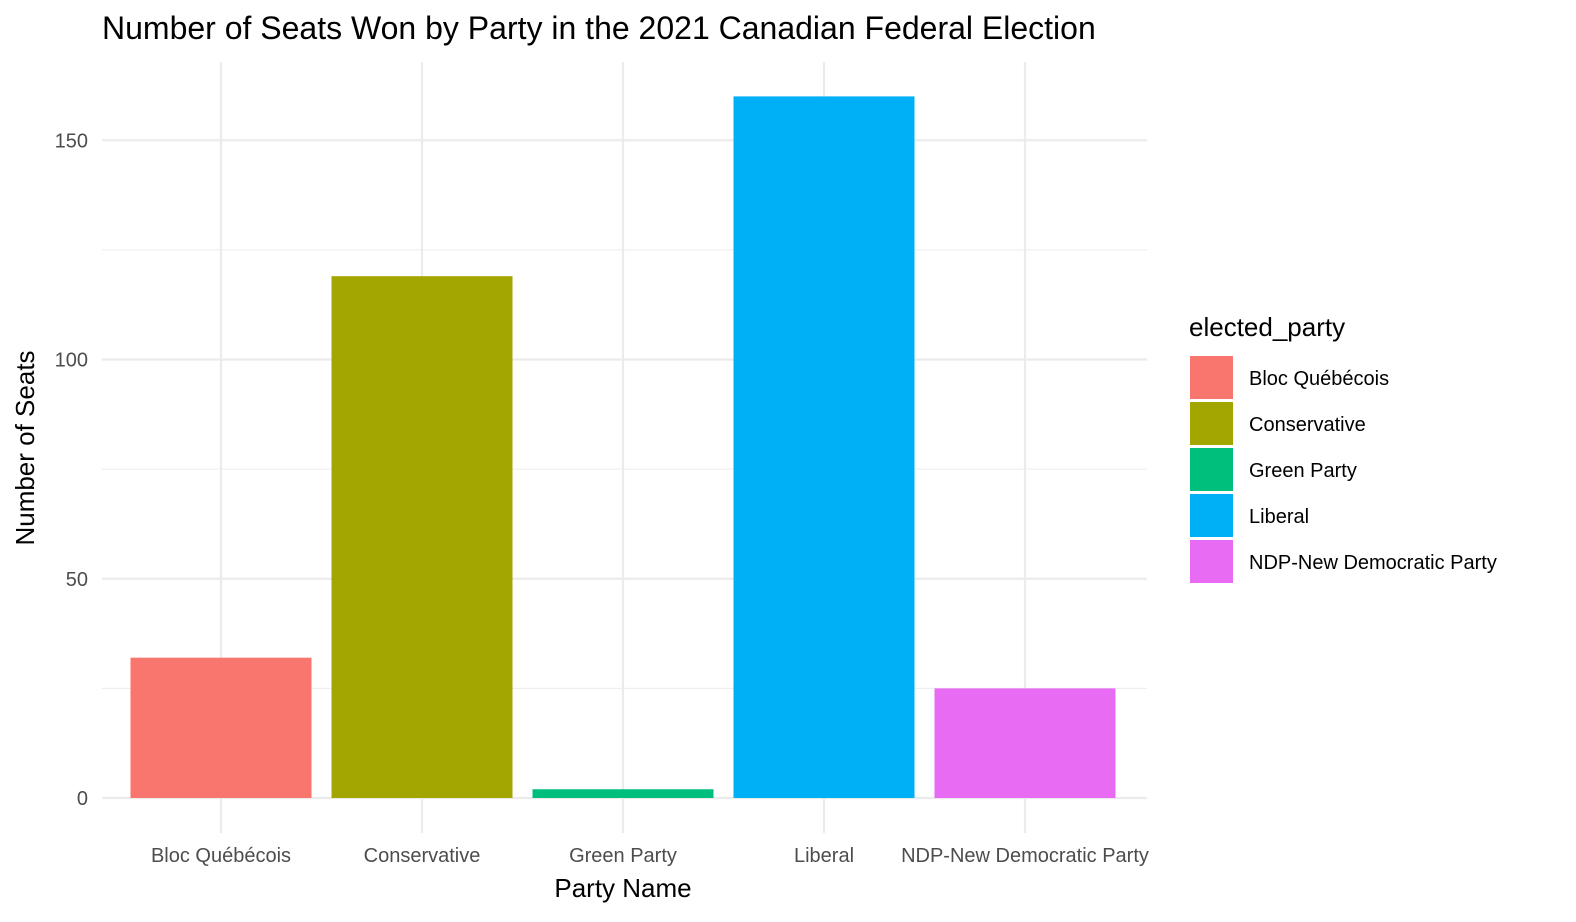 This screenshot has width=1576, height=922. What do you see at coordinates (1307, 425) in the screenshot?
I see `legend-label: Conservative` at bounding box center [1307, 425].